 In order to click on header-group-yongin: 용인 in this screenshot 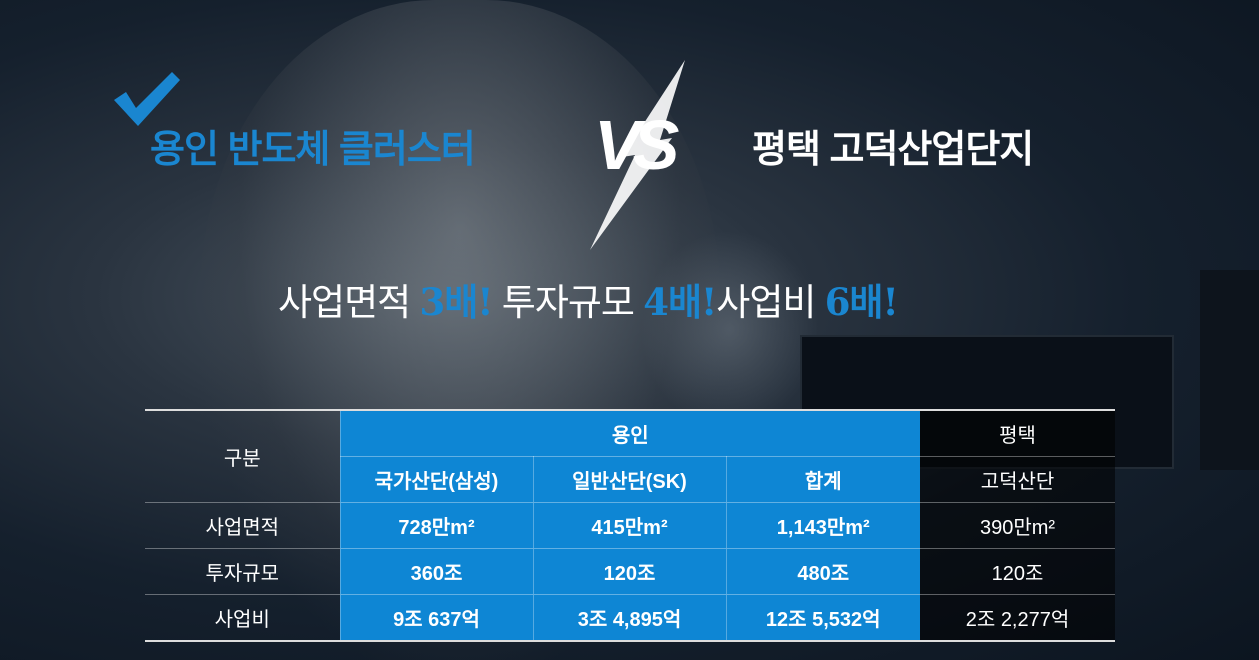, I will do `click(629, 433)`.